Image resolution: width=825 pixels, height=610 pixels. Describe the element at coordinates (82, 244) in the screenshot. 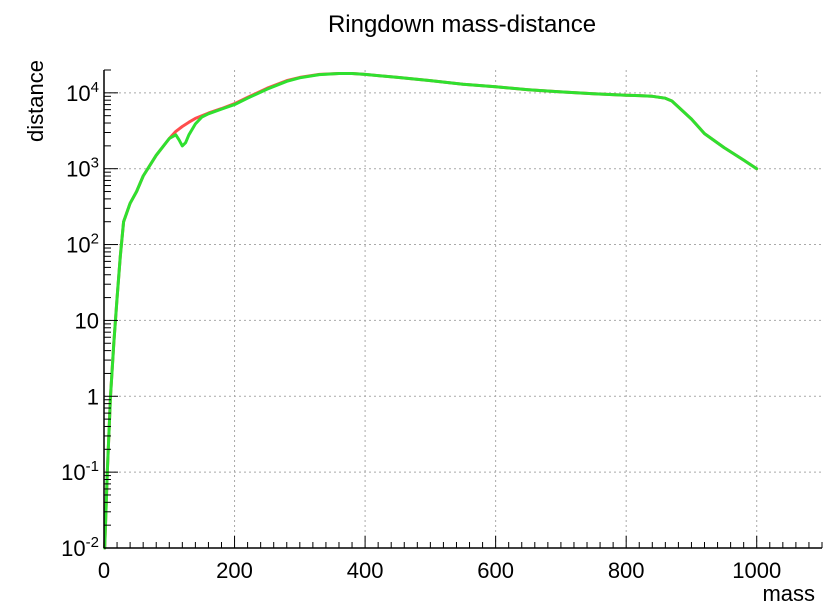

I see `y-tick-label: 10²` at that location.